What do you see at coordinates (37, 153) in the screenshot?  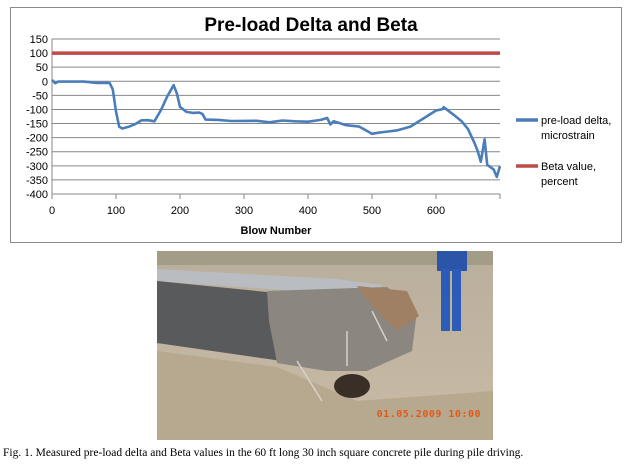 I see `y-tick-label: -250` at bounding box center [37, 153].